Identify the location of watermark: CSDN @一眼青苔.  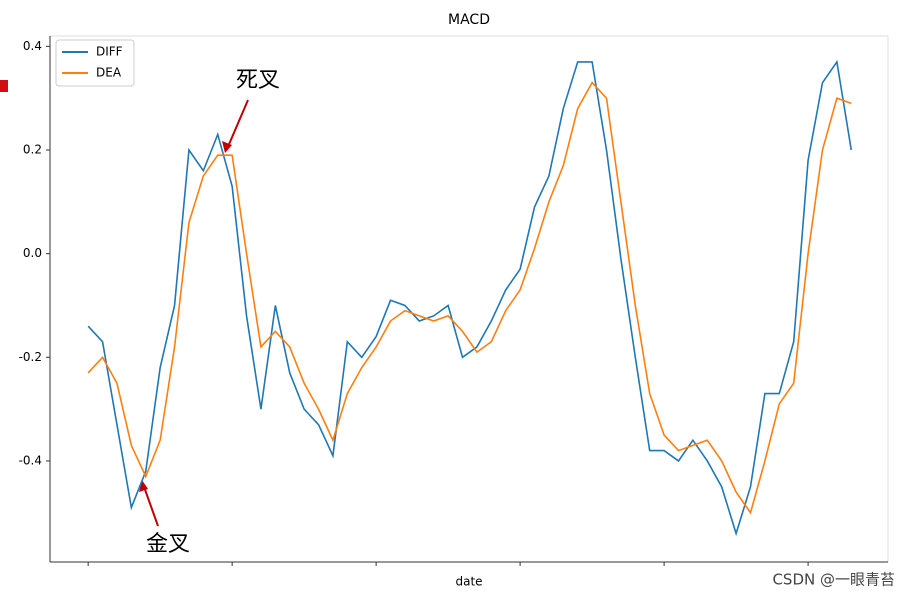
(833, 580).